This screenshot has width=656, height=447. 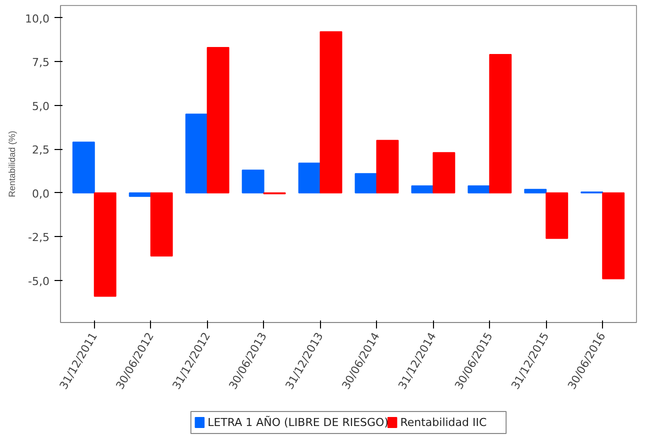 I want to click on y-tick-label: 10,0, so click(x=37, y=19).